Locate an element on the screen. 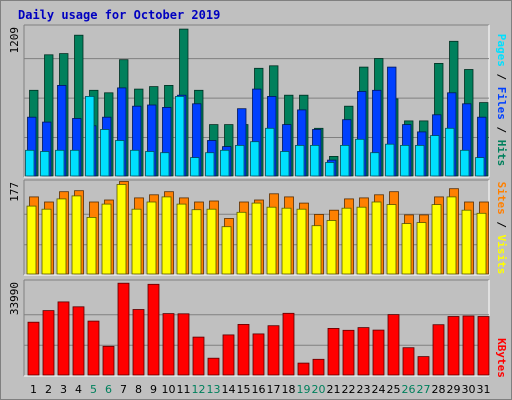  x-tick-label-day-31: 31 is located at coordinates (484, 389).